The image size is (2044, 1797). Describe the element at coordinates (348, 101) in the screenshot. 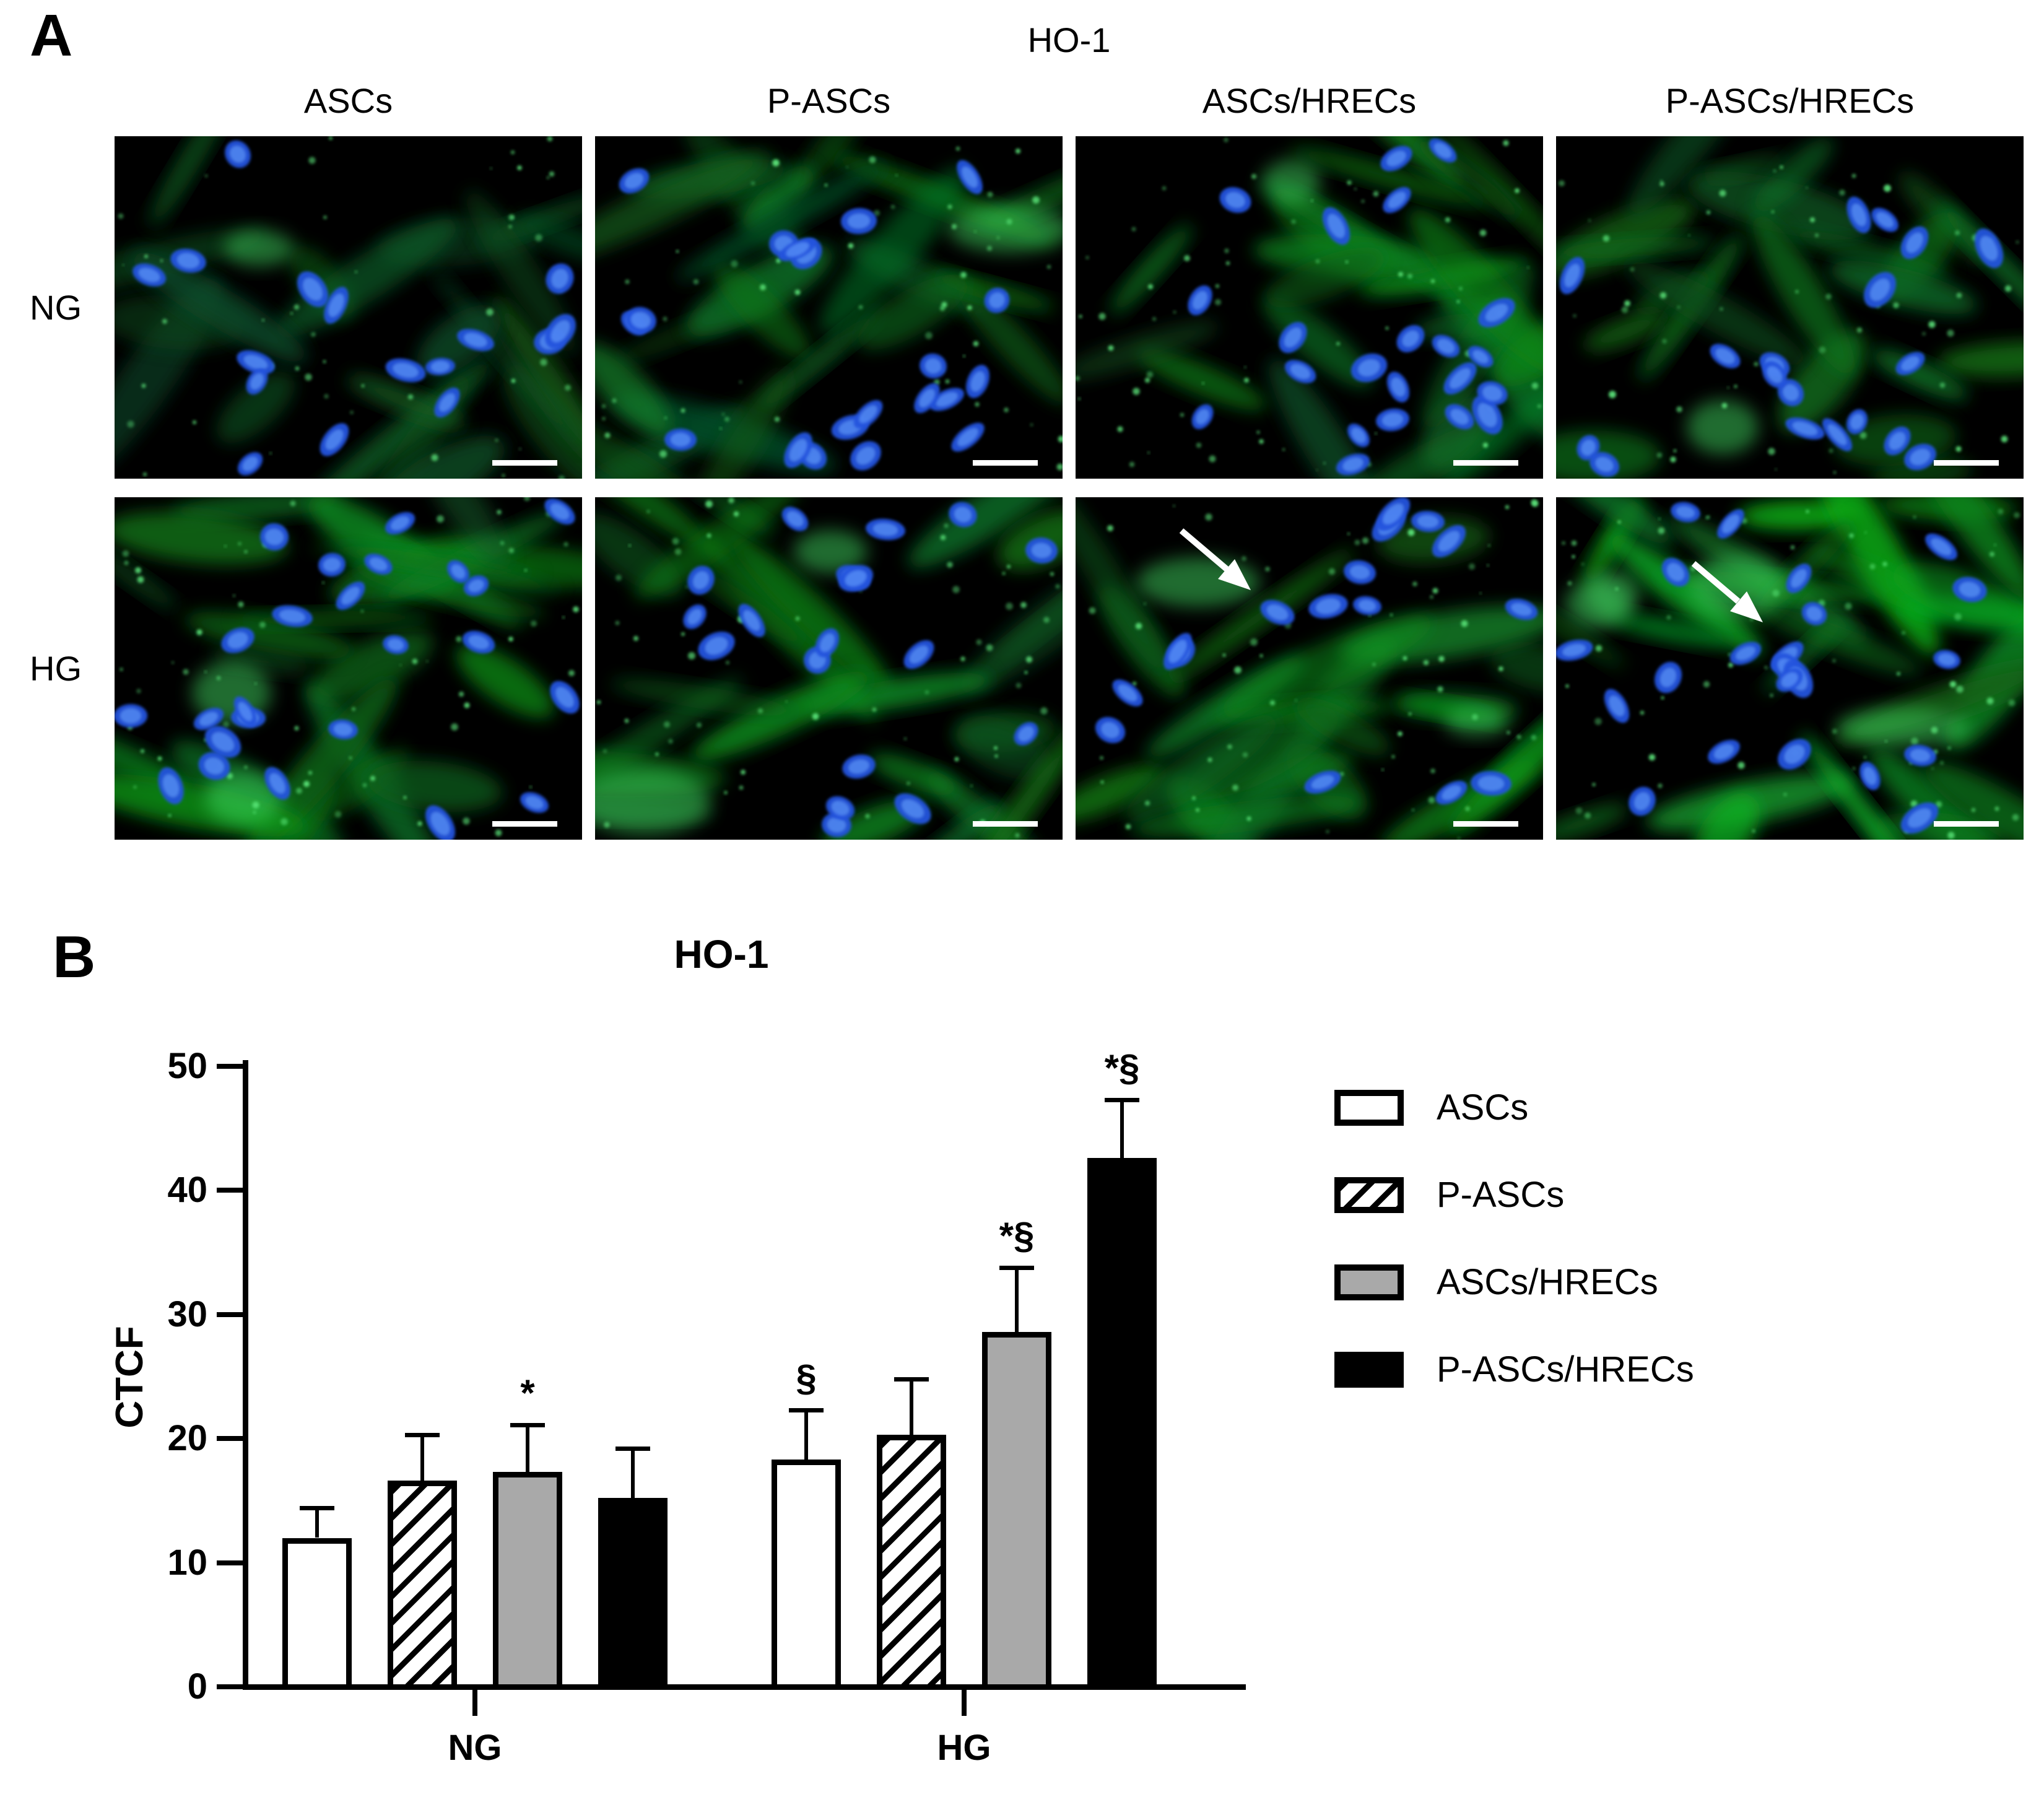

I see `column-header-ascs: ASCs` at that location.